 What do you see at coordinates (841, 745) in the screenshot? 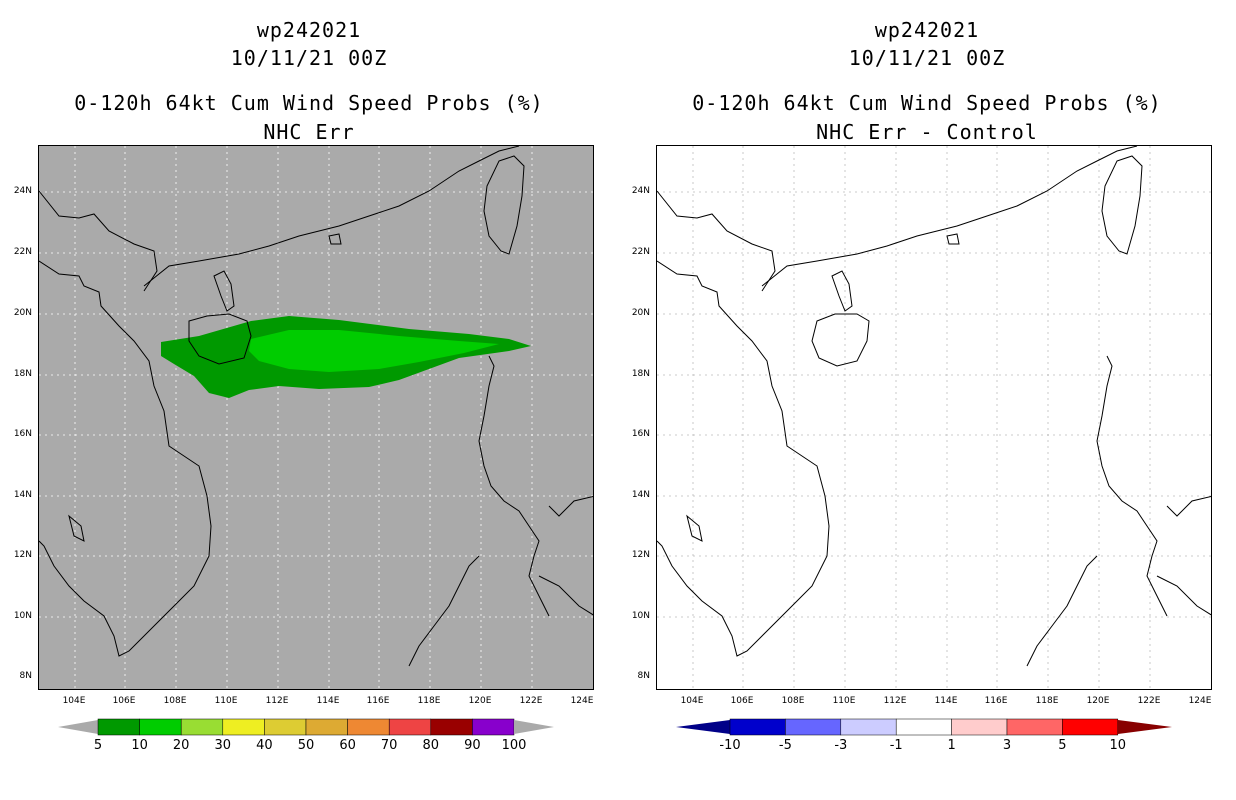
I see `colorbar-label: -3` at bounding box center [841, 745].